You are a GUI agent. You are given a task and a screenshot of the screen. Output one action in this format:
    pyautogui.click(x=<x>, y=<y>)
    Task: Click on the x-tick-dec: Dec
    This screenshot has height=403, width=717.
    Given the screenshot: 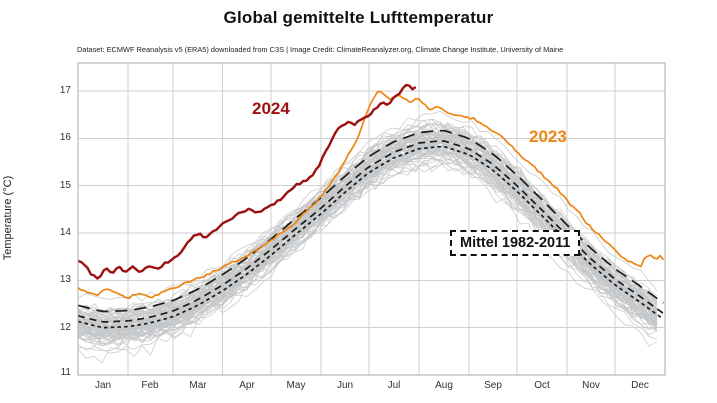 What is the action you would take?
    pyautogui.click(x=640, y=385)
    